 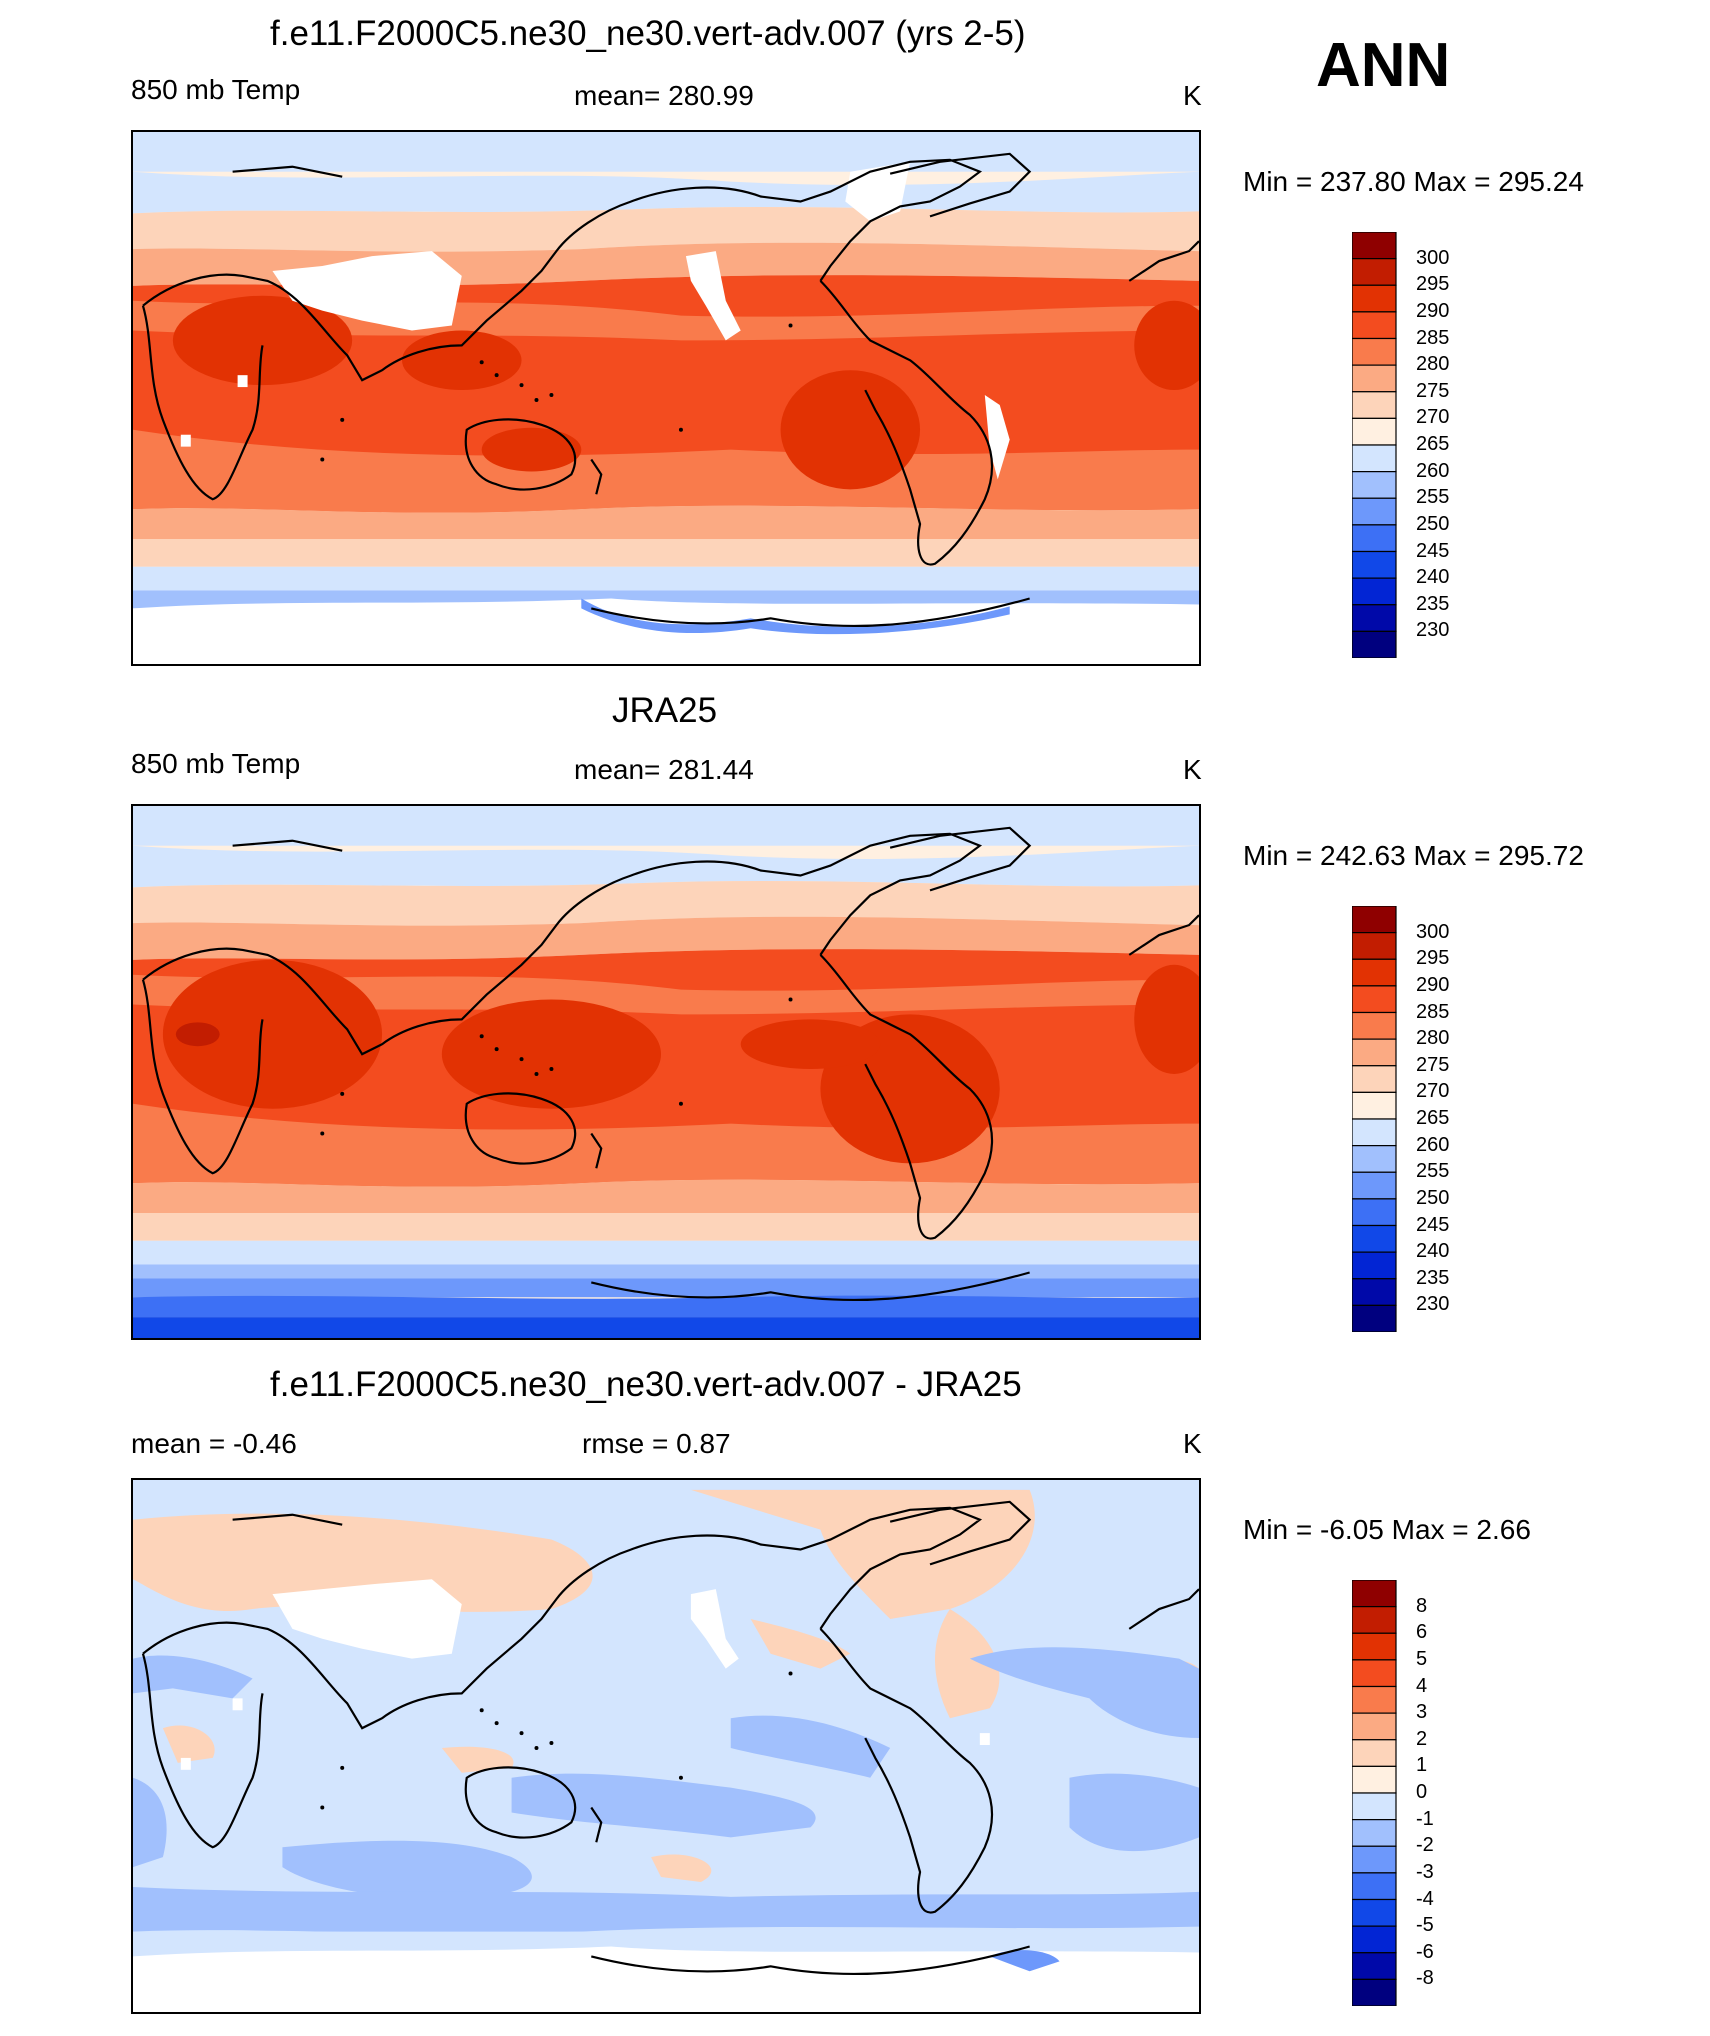 What do you see at coordinates (1433, 444) in the screenshot?
I see `colorbar-tick-label: 265` at bounding box center [1433, 444].